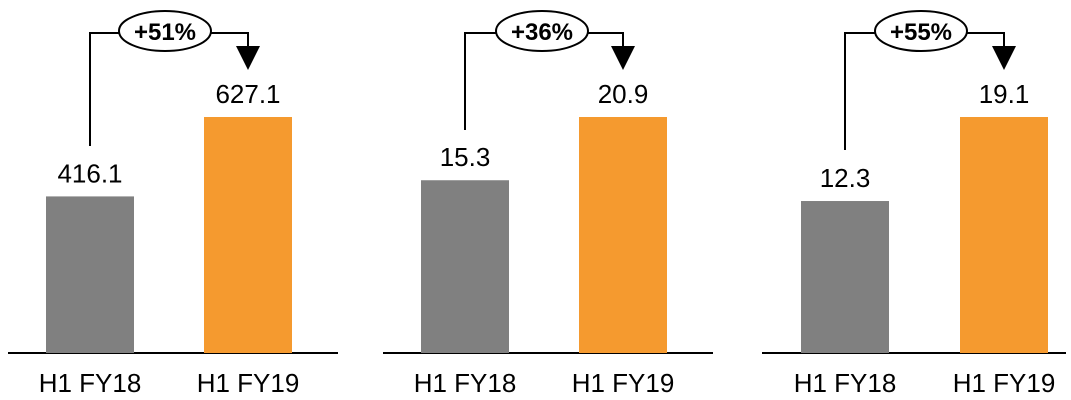 This screenshot has width=1071, height=400. I want to click on value-label-h1-fy18: 15.3, so click(465, 157).